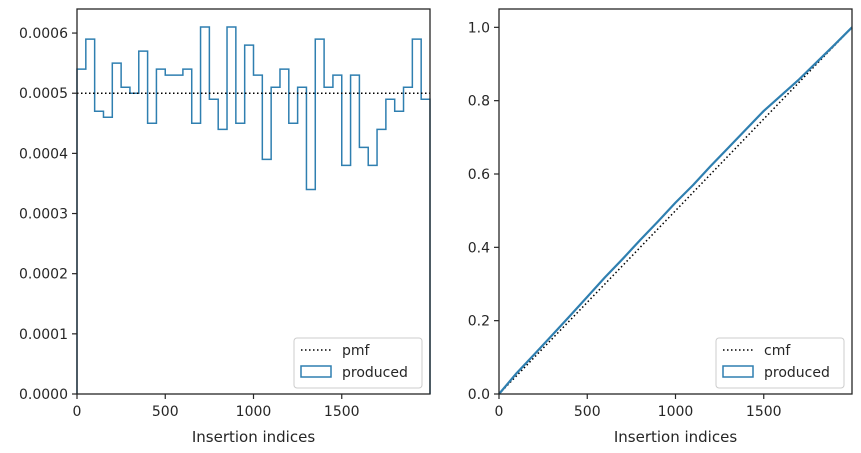 Image resolution: width=861 pixels, height=453 pixels. I want to click on right-legend-produced-label: produced, so click(797, 373).